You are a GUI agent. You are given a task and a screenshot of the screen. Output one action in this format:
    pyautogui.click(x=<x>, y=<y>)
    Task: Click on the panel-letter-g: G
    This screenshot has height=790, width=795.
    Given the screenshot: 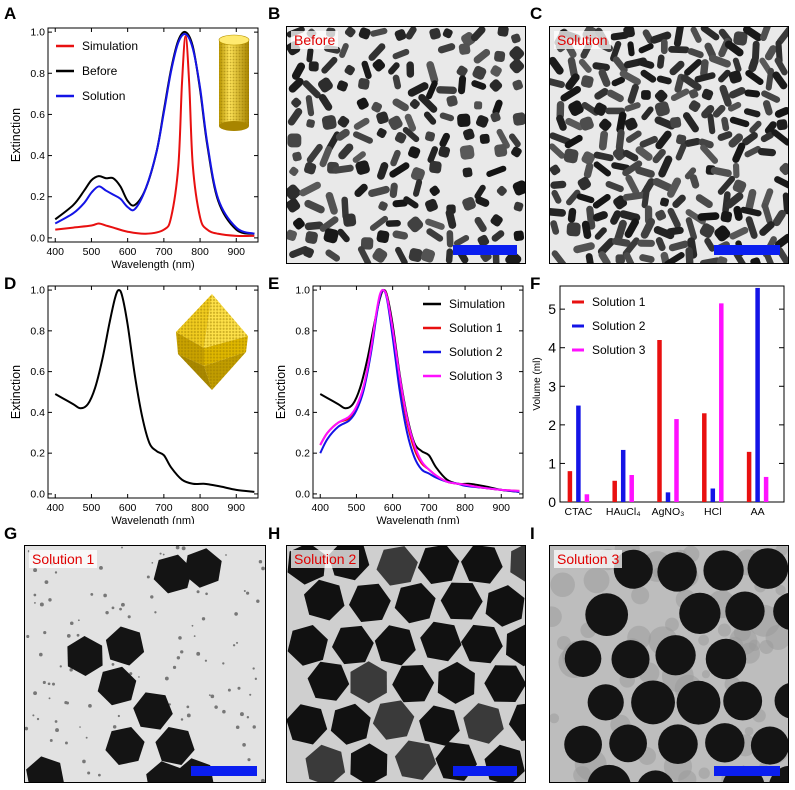 What is the action you would take?
    pyautogui.click(x=11, y=533)
    